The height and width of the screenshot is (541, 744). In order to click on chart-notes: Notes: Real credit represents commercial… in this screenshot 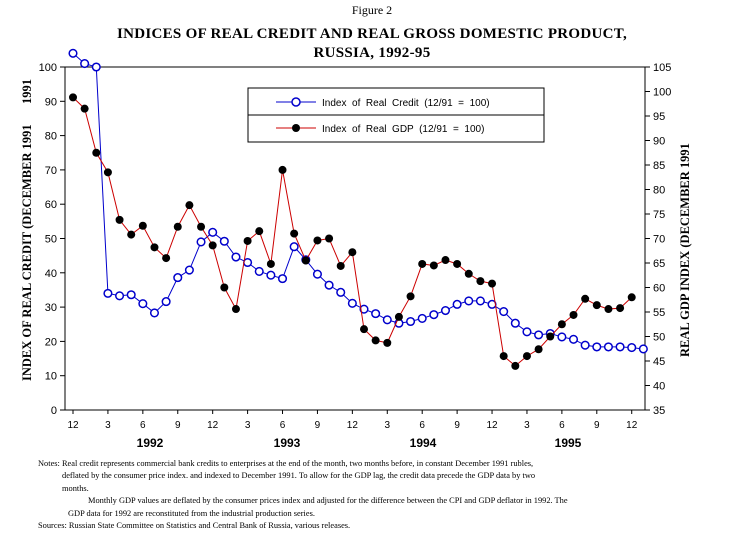, I will do `click(388, 495)`.